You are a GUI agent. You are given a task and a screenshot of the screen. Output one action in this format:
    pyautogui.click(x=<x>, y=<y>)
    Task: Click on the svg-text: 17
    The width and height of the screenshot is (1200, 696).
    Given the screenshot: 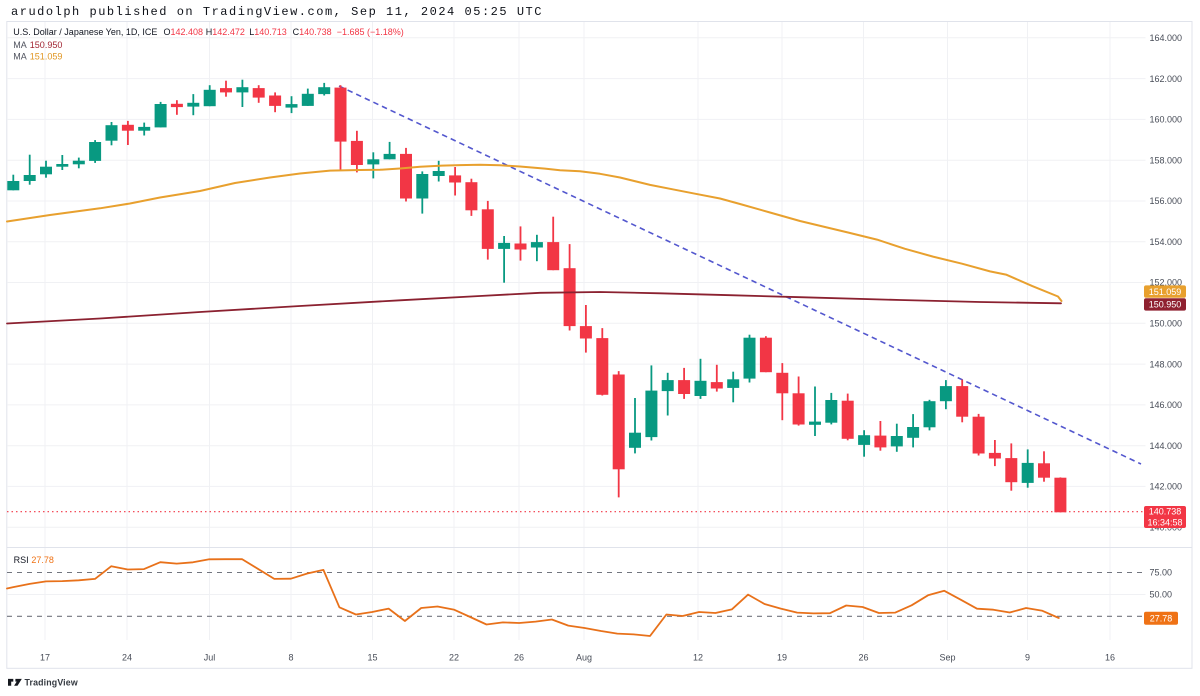 What is the action you would take?
    pyautogui.click(x=45, y=658)
    